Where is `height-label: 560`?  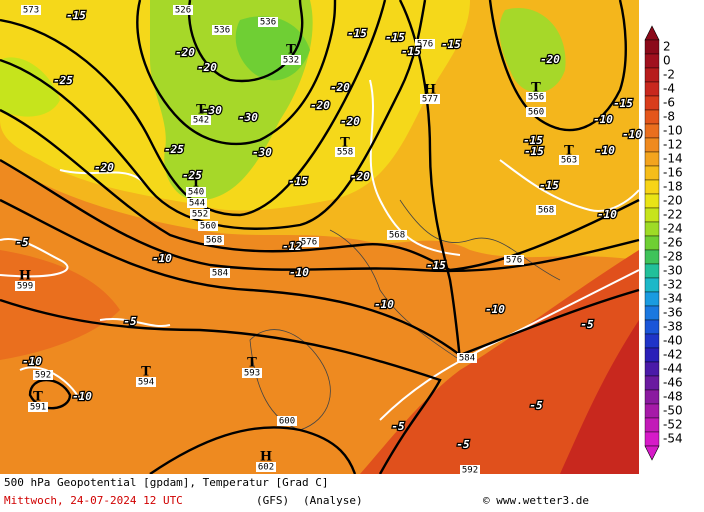 height-label: 560 is located at coordinates (536, 113).